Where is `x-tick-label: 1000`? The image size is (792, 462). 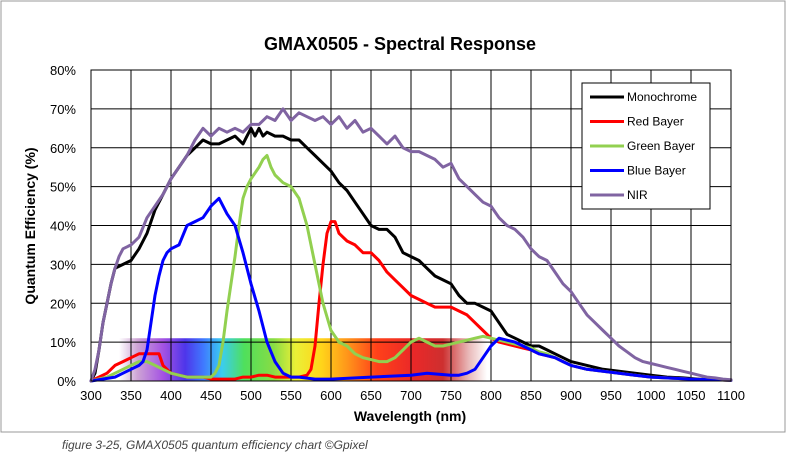 x-tick-label: 1000 is located at coordinates (651, 395).